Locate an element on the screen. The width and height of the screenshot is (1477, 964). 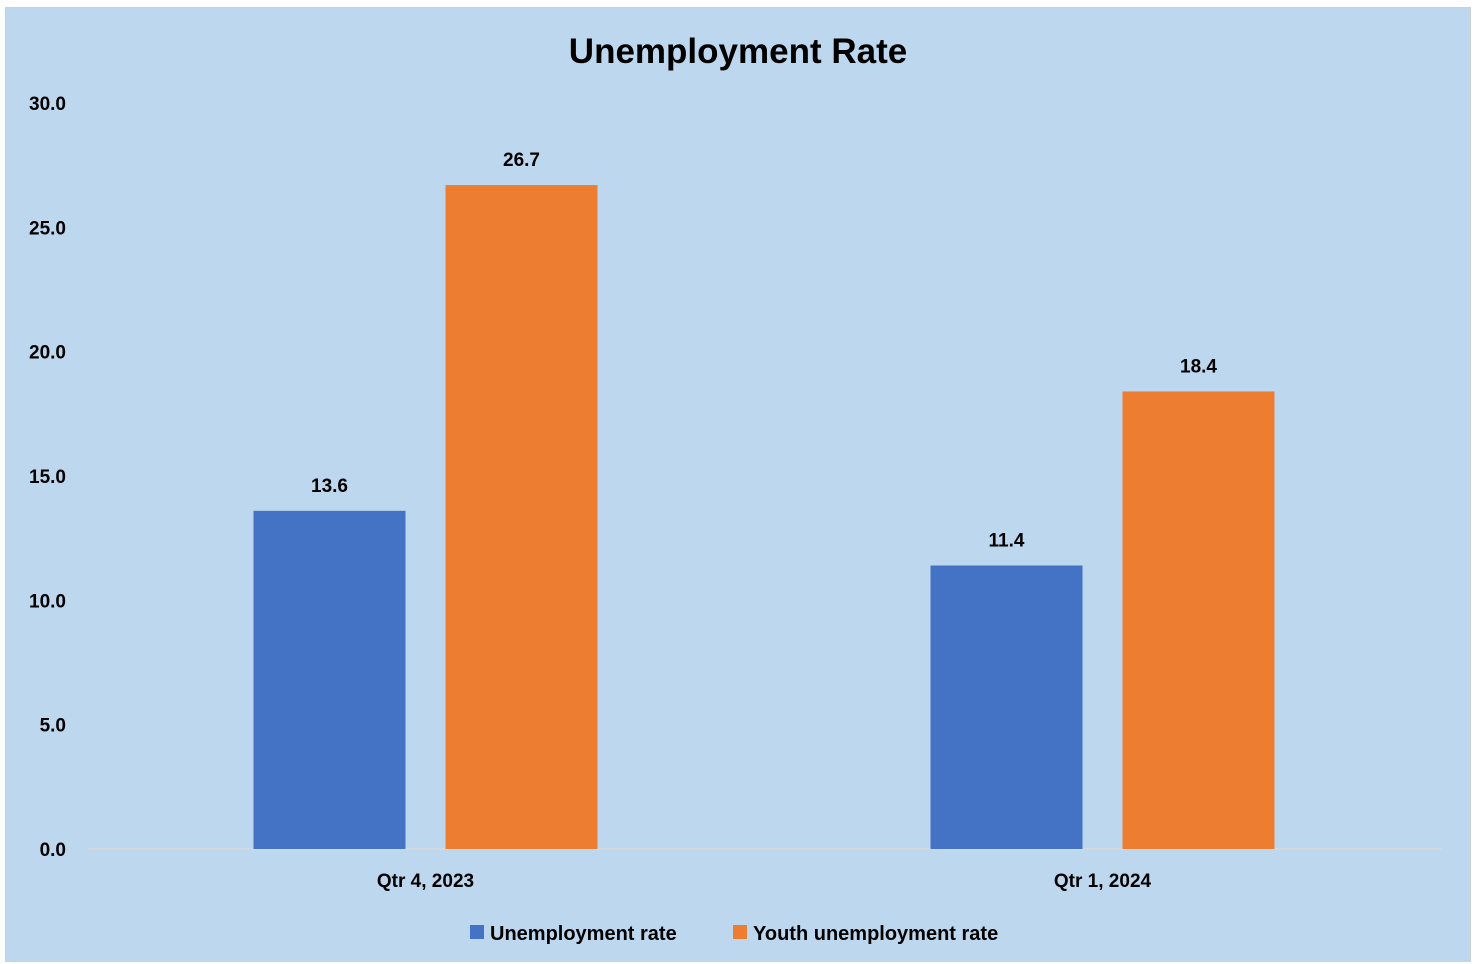
chart-title: Unemployment Rate is located at coordinates (738, 51).